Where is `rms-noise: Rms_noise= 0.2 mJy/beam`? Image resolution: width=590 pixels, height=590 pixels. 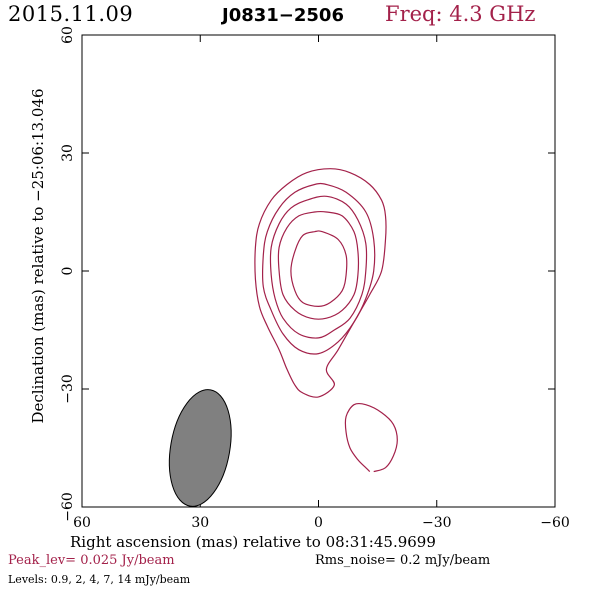
rms-noise: Rms_noise= 0.2 mJy/beam is located at coordinates (403, 560).